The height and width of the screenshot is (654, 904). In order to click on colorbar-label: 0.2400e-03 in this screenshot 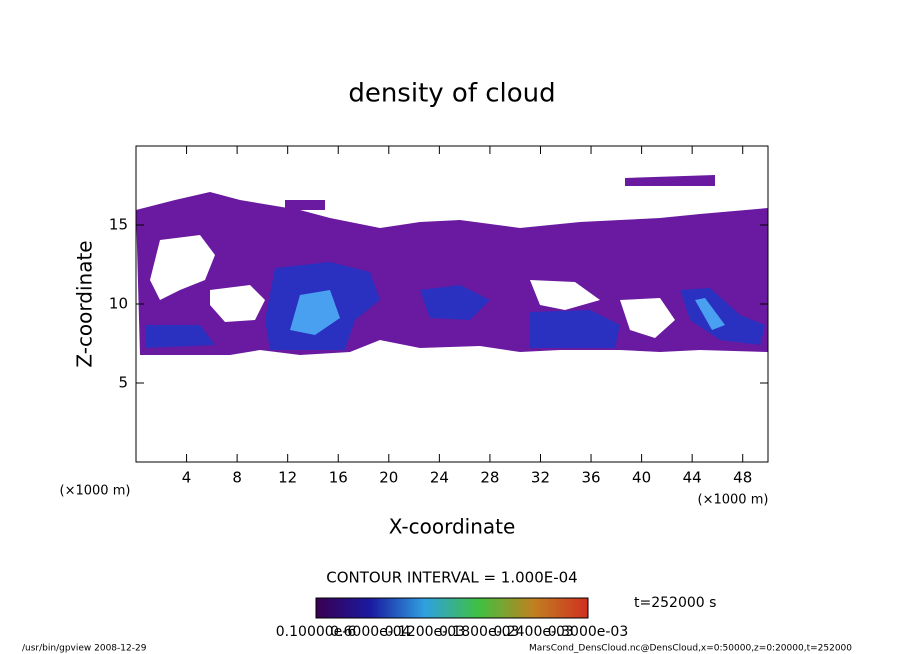, I will do `click(533, 632)`.